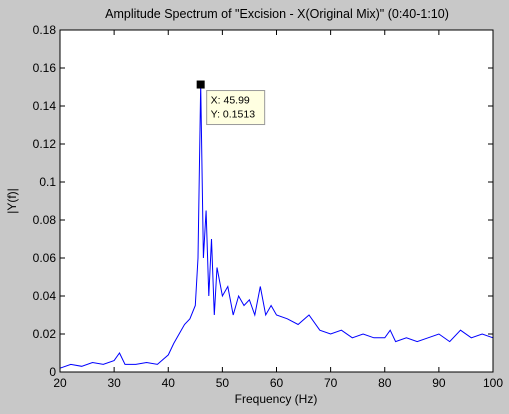 The width and height of the screenshot is (509, 414). I want to click on data-tip-box, so click(236, 108).